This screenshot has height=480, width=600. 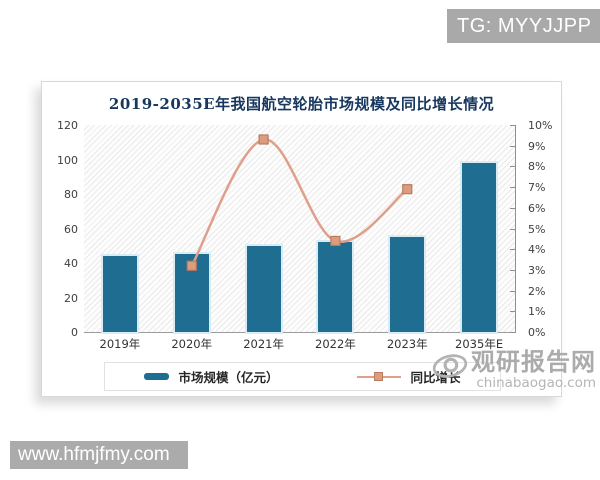 What do you see at coordinates (409, 376) in the screenshot?
I see `legend-item: 同比增长` at bounding box center [409, 376].